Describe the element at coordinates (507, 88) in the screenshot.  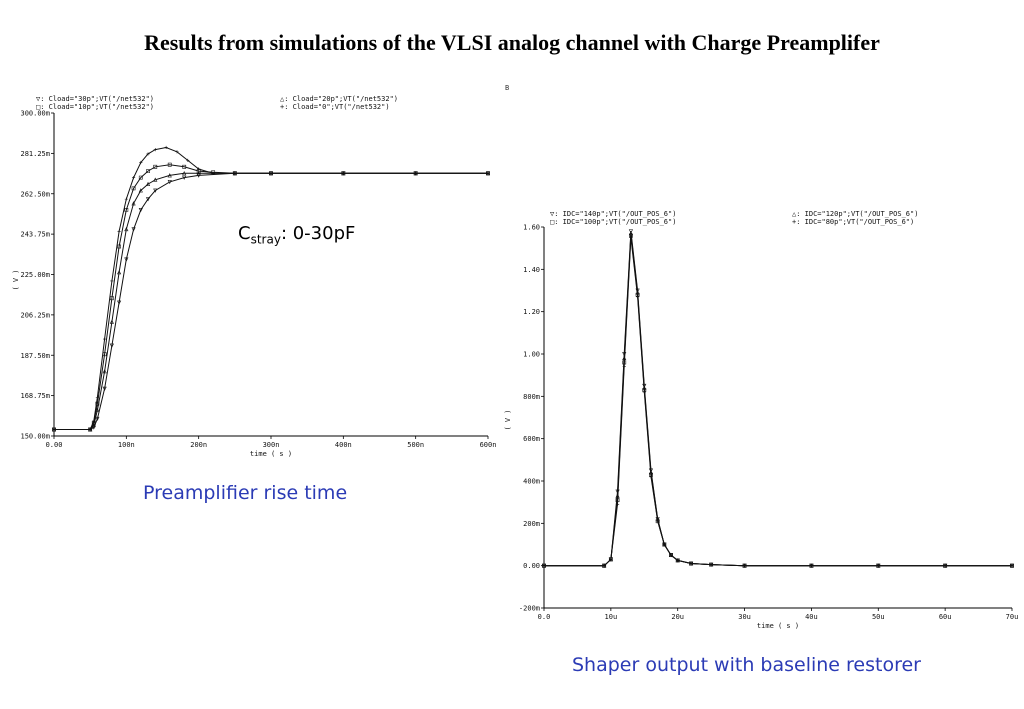
I see `corner-mark: B` at that location.